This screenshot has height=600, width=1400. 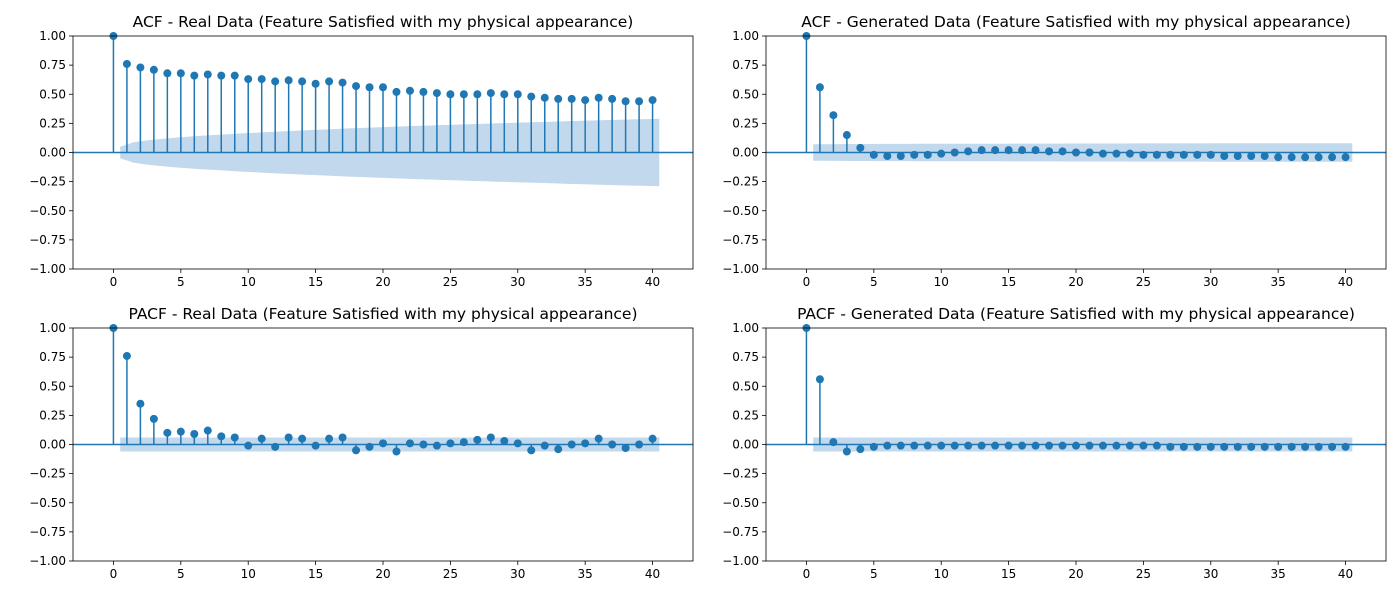 I want to click on pacf-real-ytick-label: 0.50, so click(x=52, y=386).